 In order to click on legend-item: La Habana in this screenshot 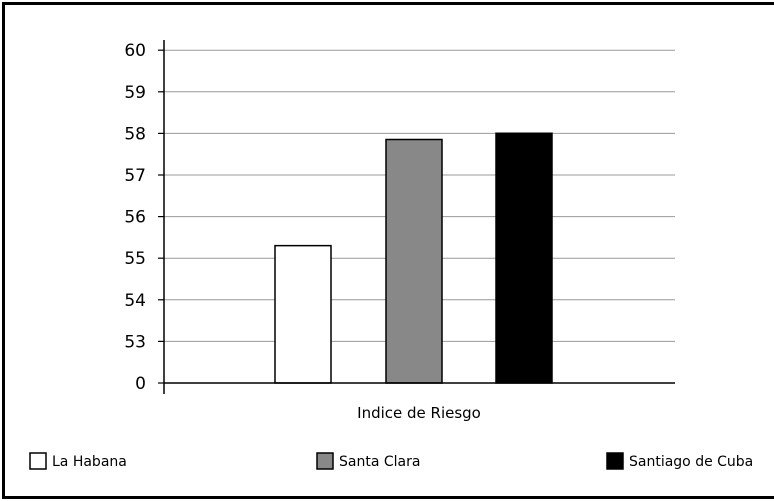, I will do `click(78, 461)`.